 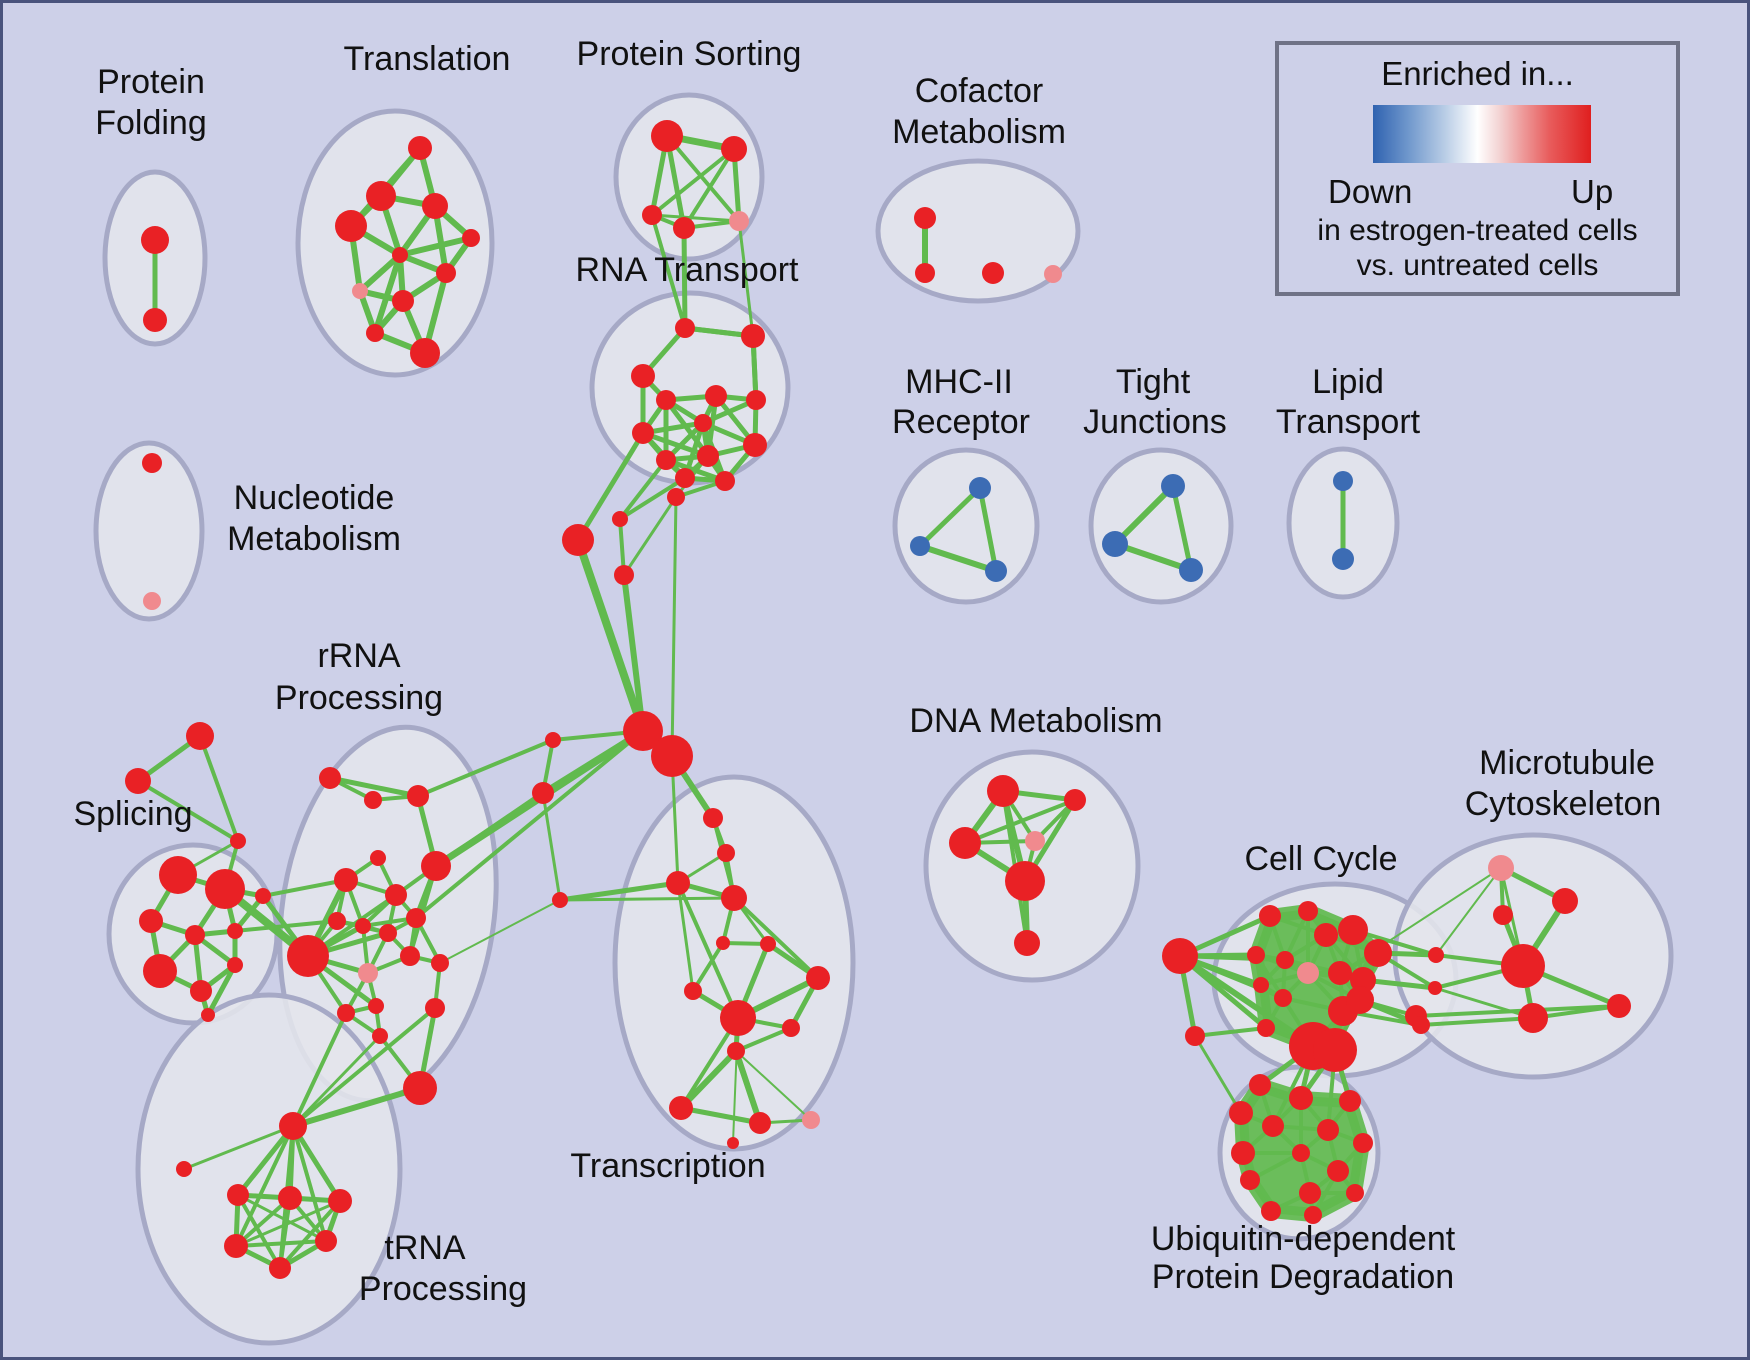 I want to click on cluster-tj-ellipse, so click(x=1161, y=526).